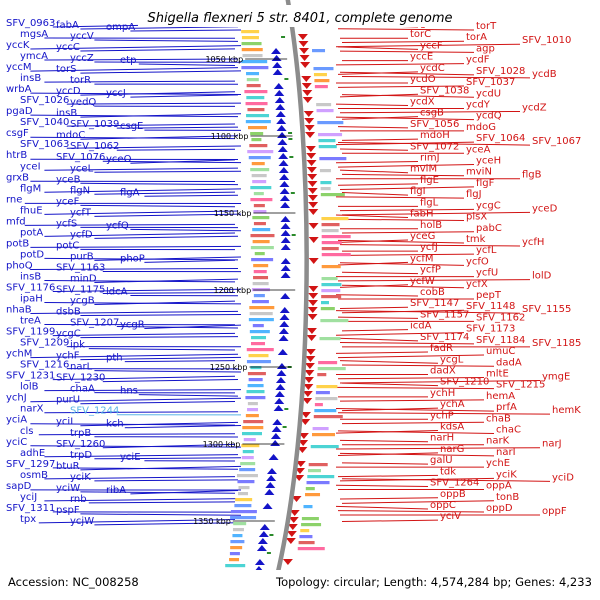 This screenshot has width=600, height=600. Describe the element at coordinates (16, 221) in the screenshot. I see `left-gene-label: mfd` at that location.